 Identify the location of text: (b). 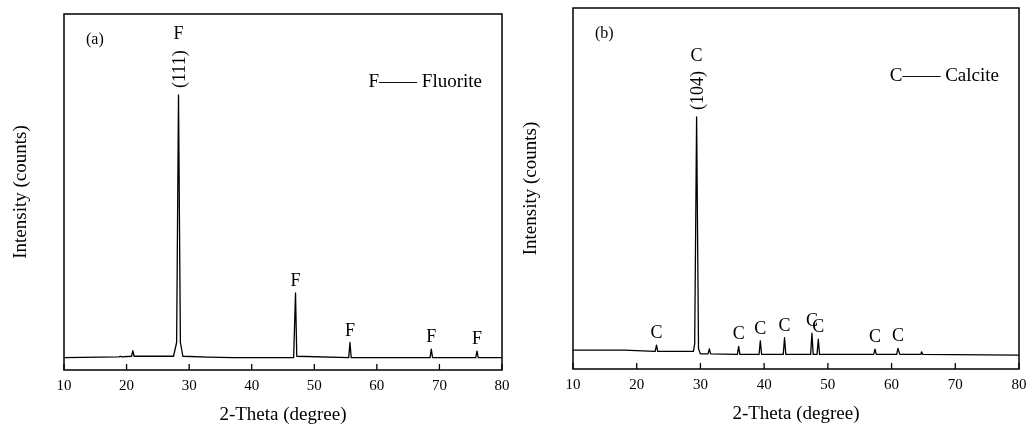
(604, 33).